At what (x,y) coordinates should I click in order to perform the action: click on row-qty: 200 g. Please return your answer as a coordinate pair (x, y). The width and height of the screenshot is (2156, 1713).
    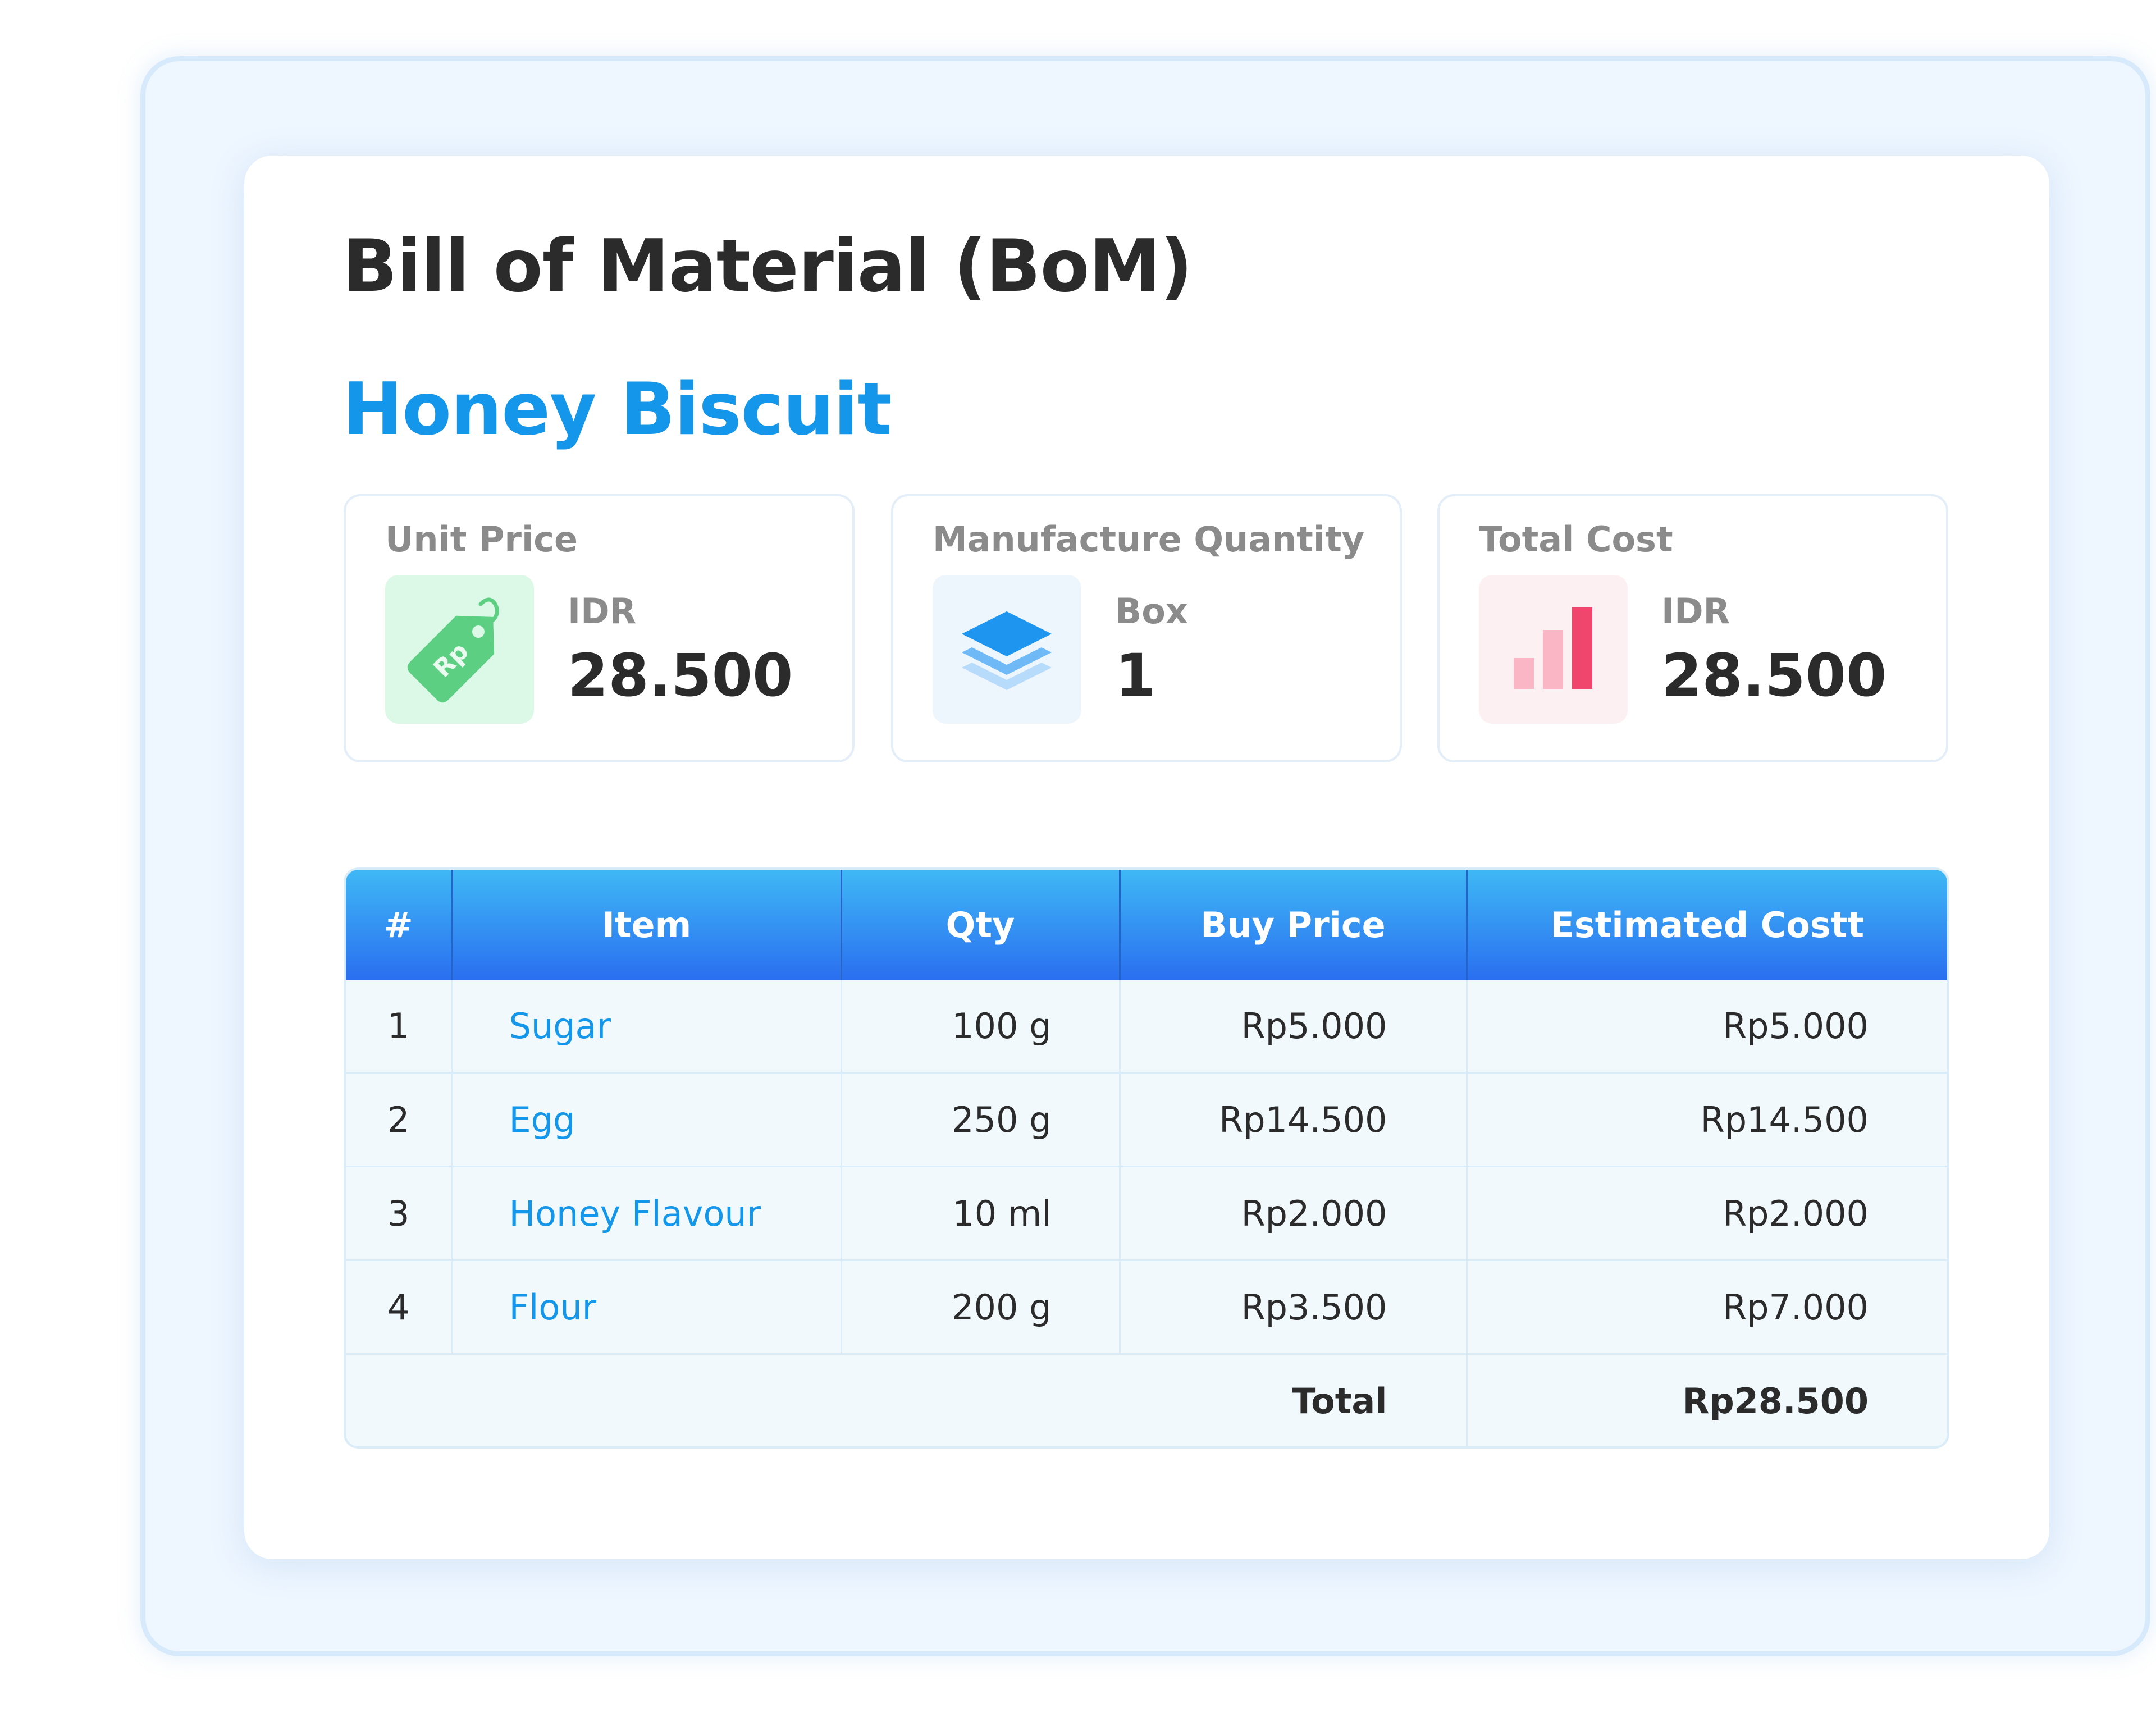
    Looking at the image, I should click on (981, 1307).